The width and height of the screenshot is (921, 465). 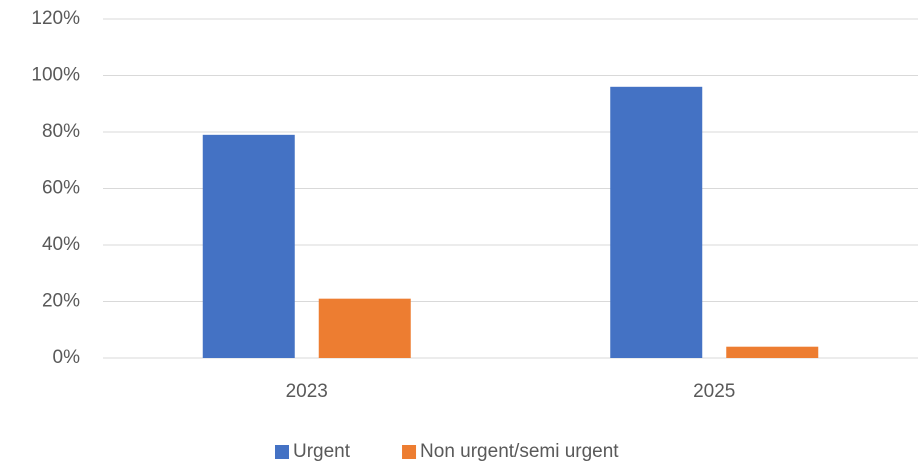 I want to click on y-tick-label: 20%, so click(x=61, y=301).